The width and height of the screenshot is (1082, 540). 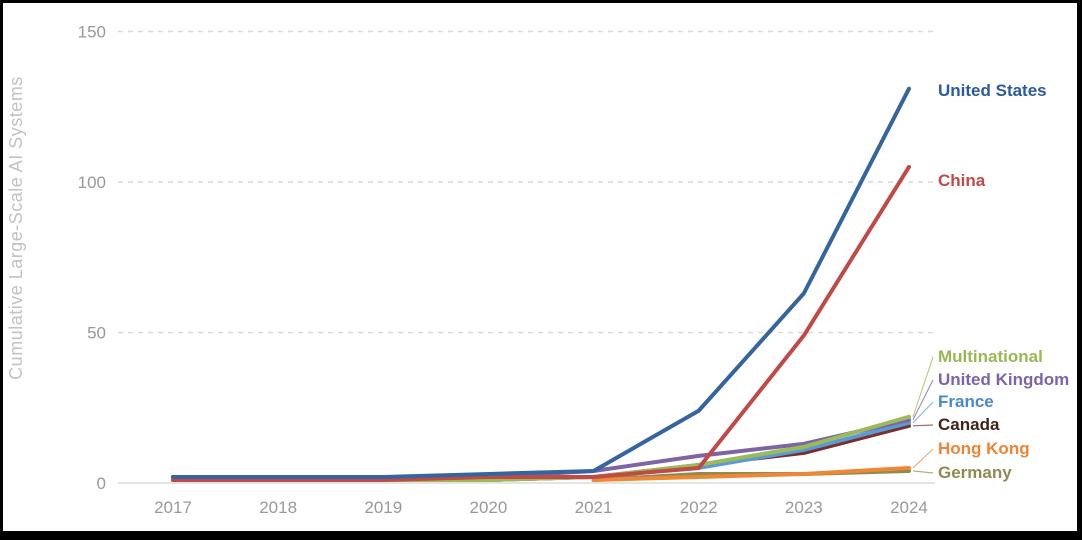 I want to click on x-tick-2019: 2019, so click(x=383, y=507).